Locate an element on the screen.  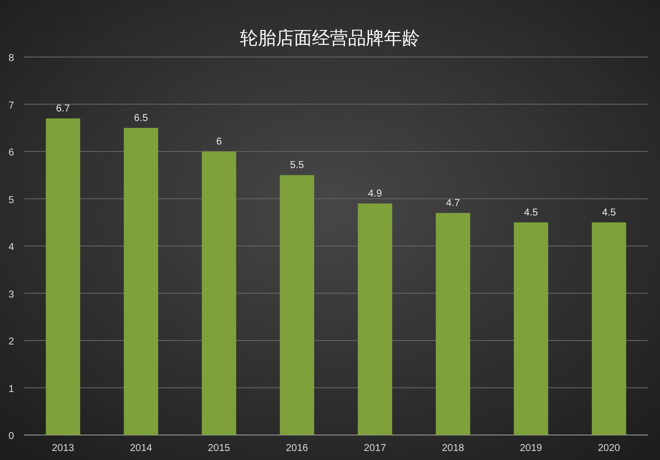
x-tick-label: 2020 is located at coordinates (609, 448).